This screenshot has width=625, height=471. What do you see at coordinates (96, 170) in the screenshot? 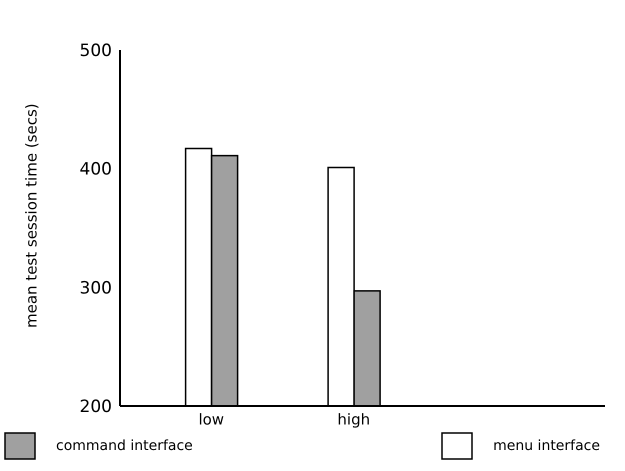
I see `y-tick-label: 400` at bounding box center [96, 170].